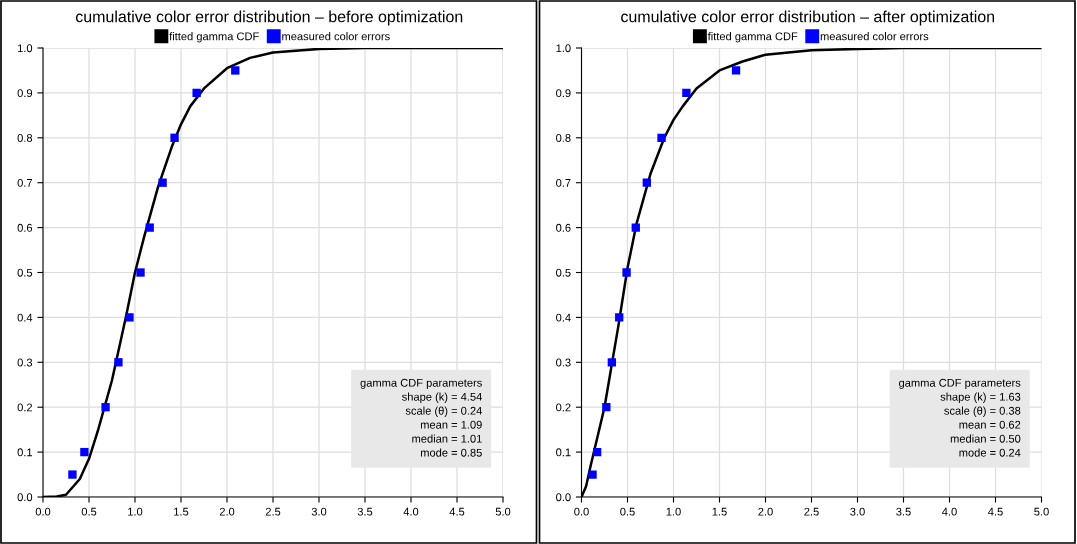 The image size is (1077, 544). I want to click on annotation: mode = 0.85, so click(451, 452).